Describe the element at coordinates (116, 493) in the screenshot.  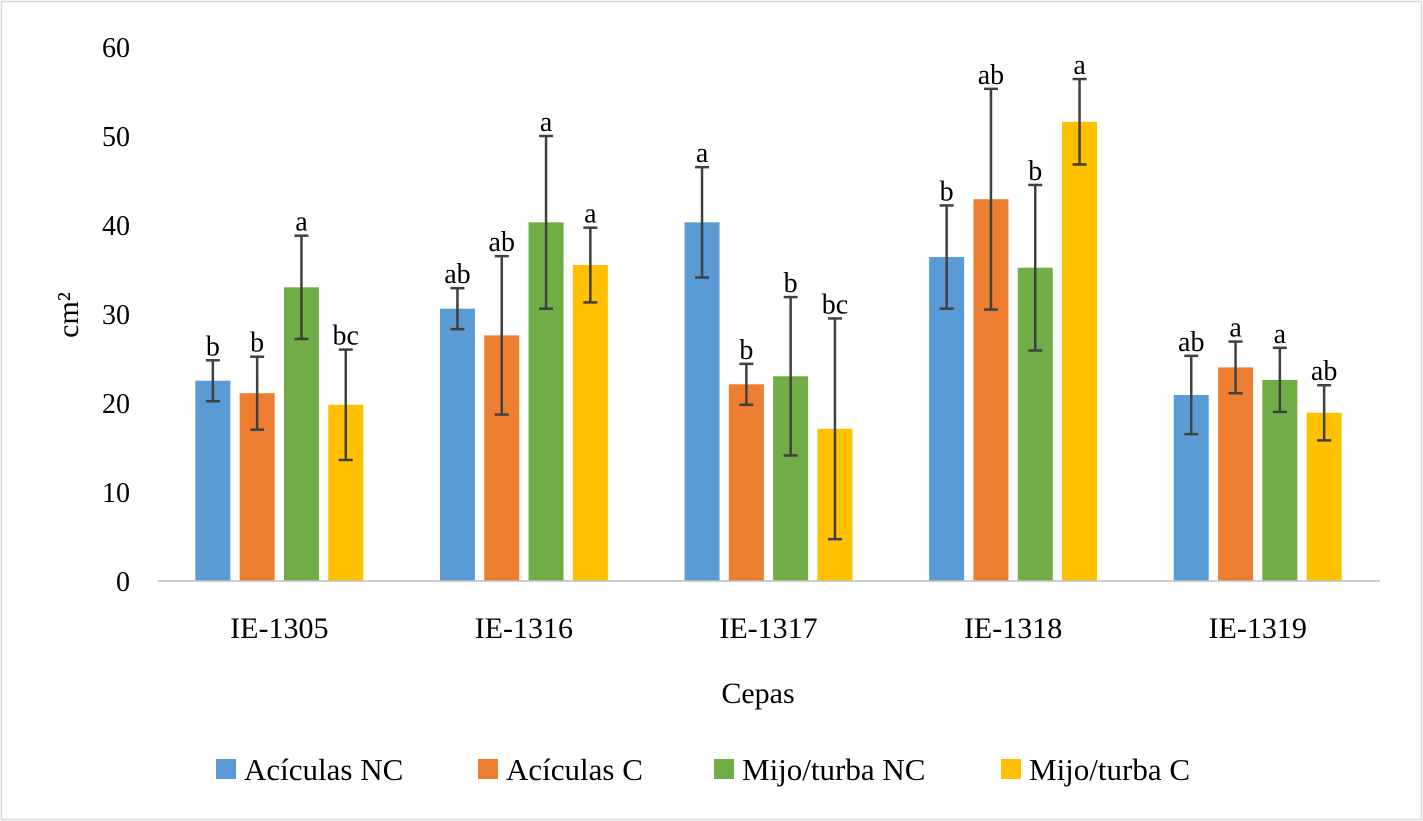
I see `y-tick-label: 10` at that location.